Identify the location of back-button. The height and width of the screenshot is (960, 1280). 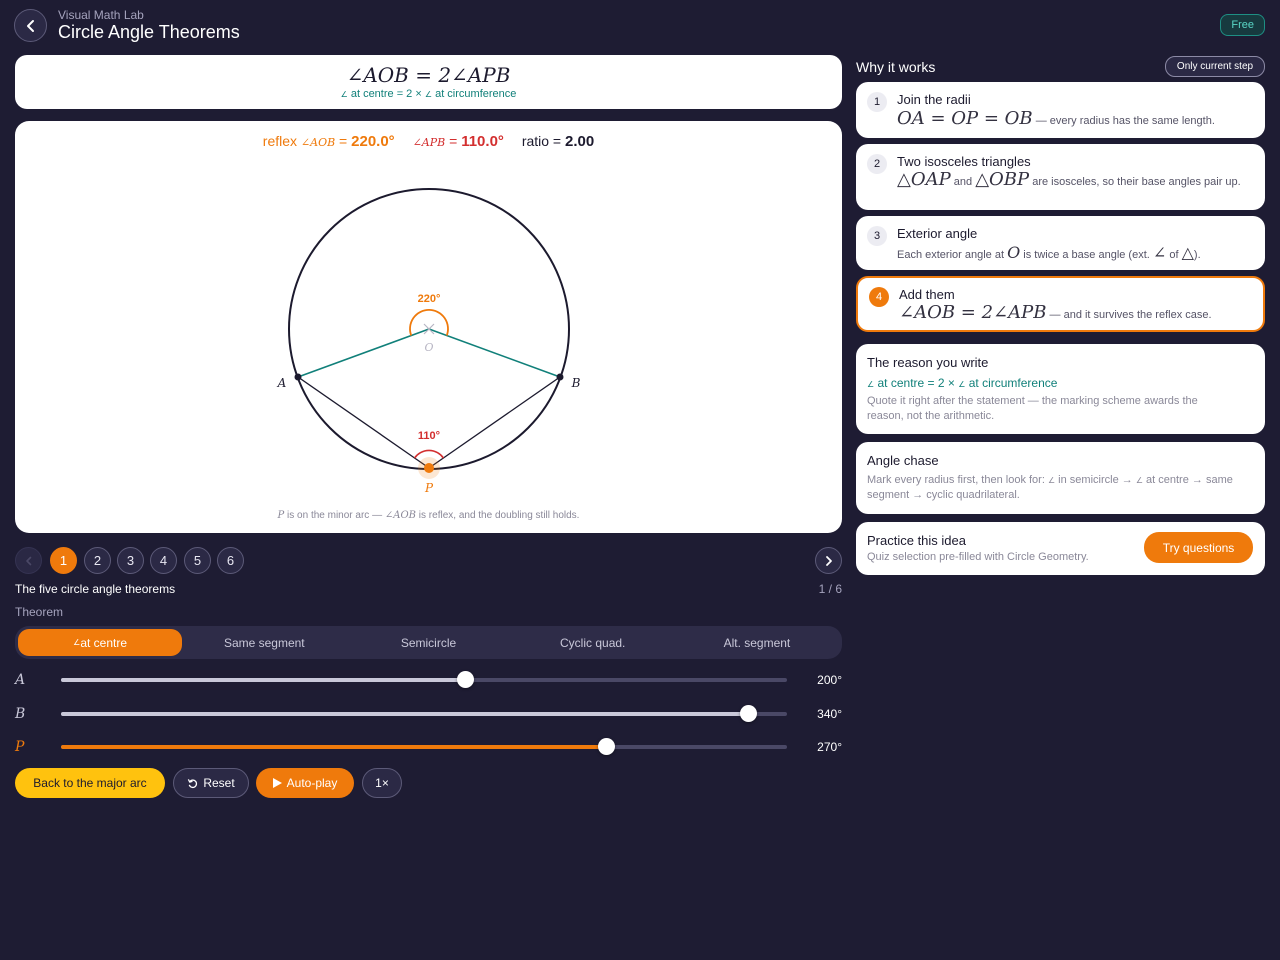
(30, 25).